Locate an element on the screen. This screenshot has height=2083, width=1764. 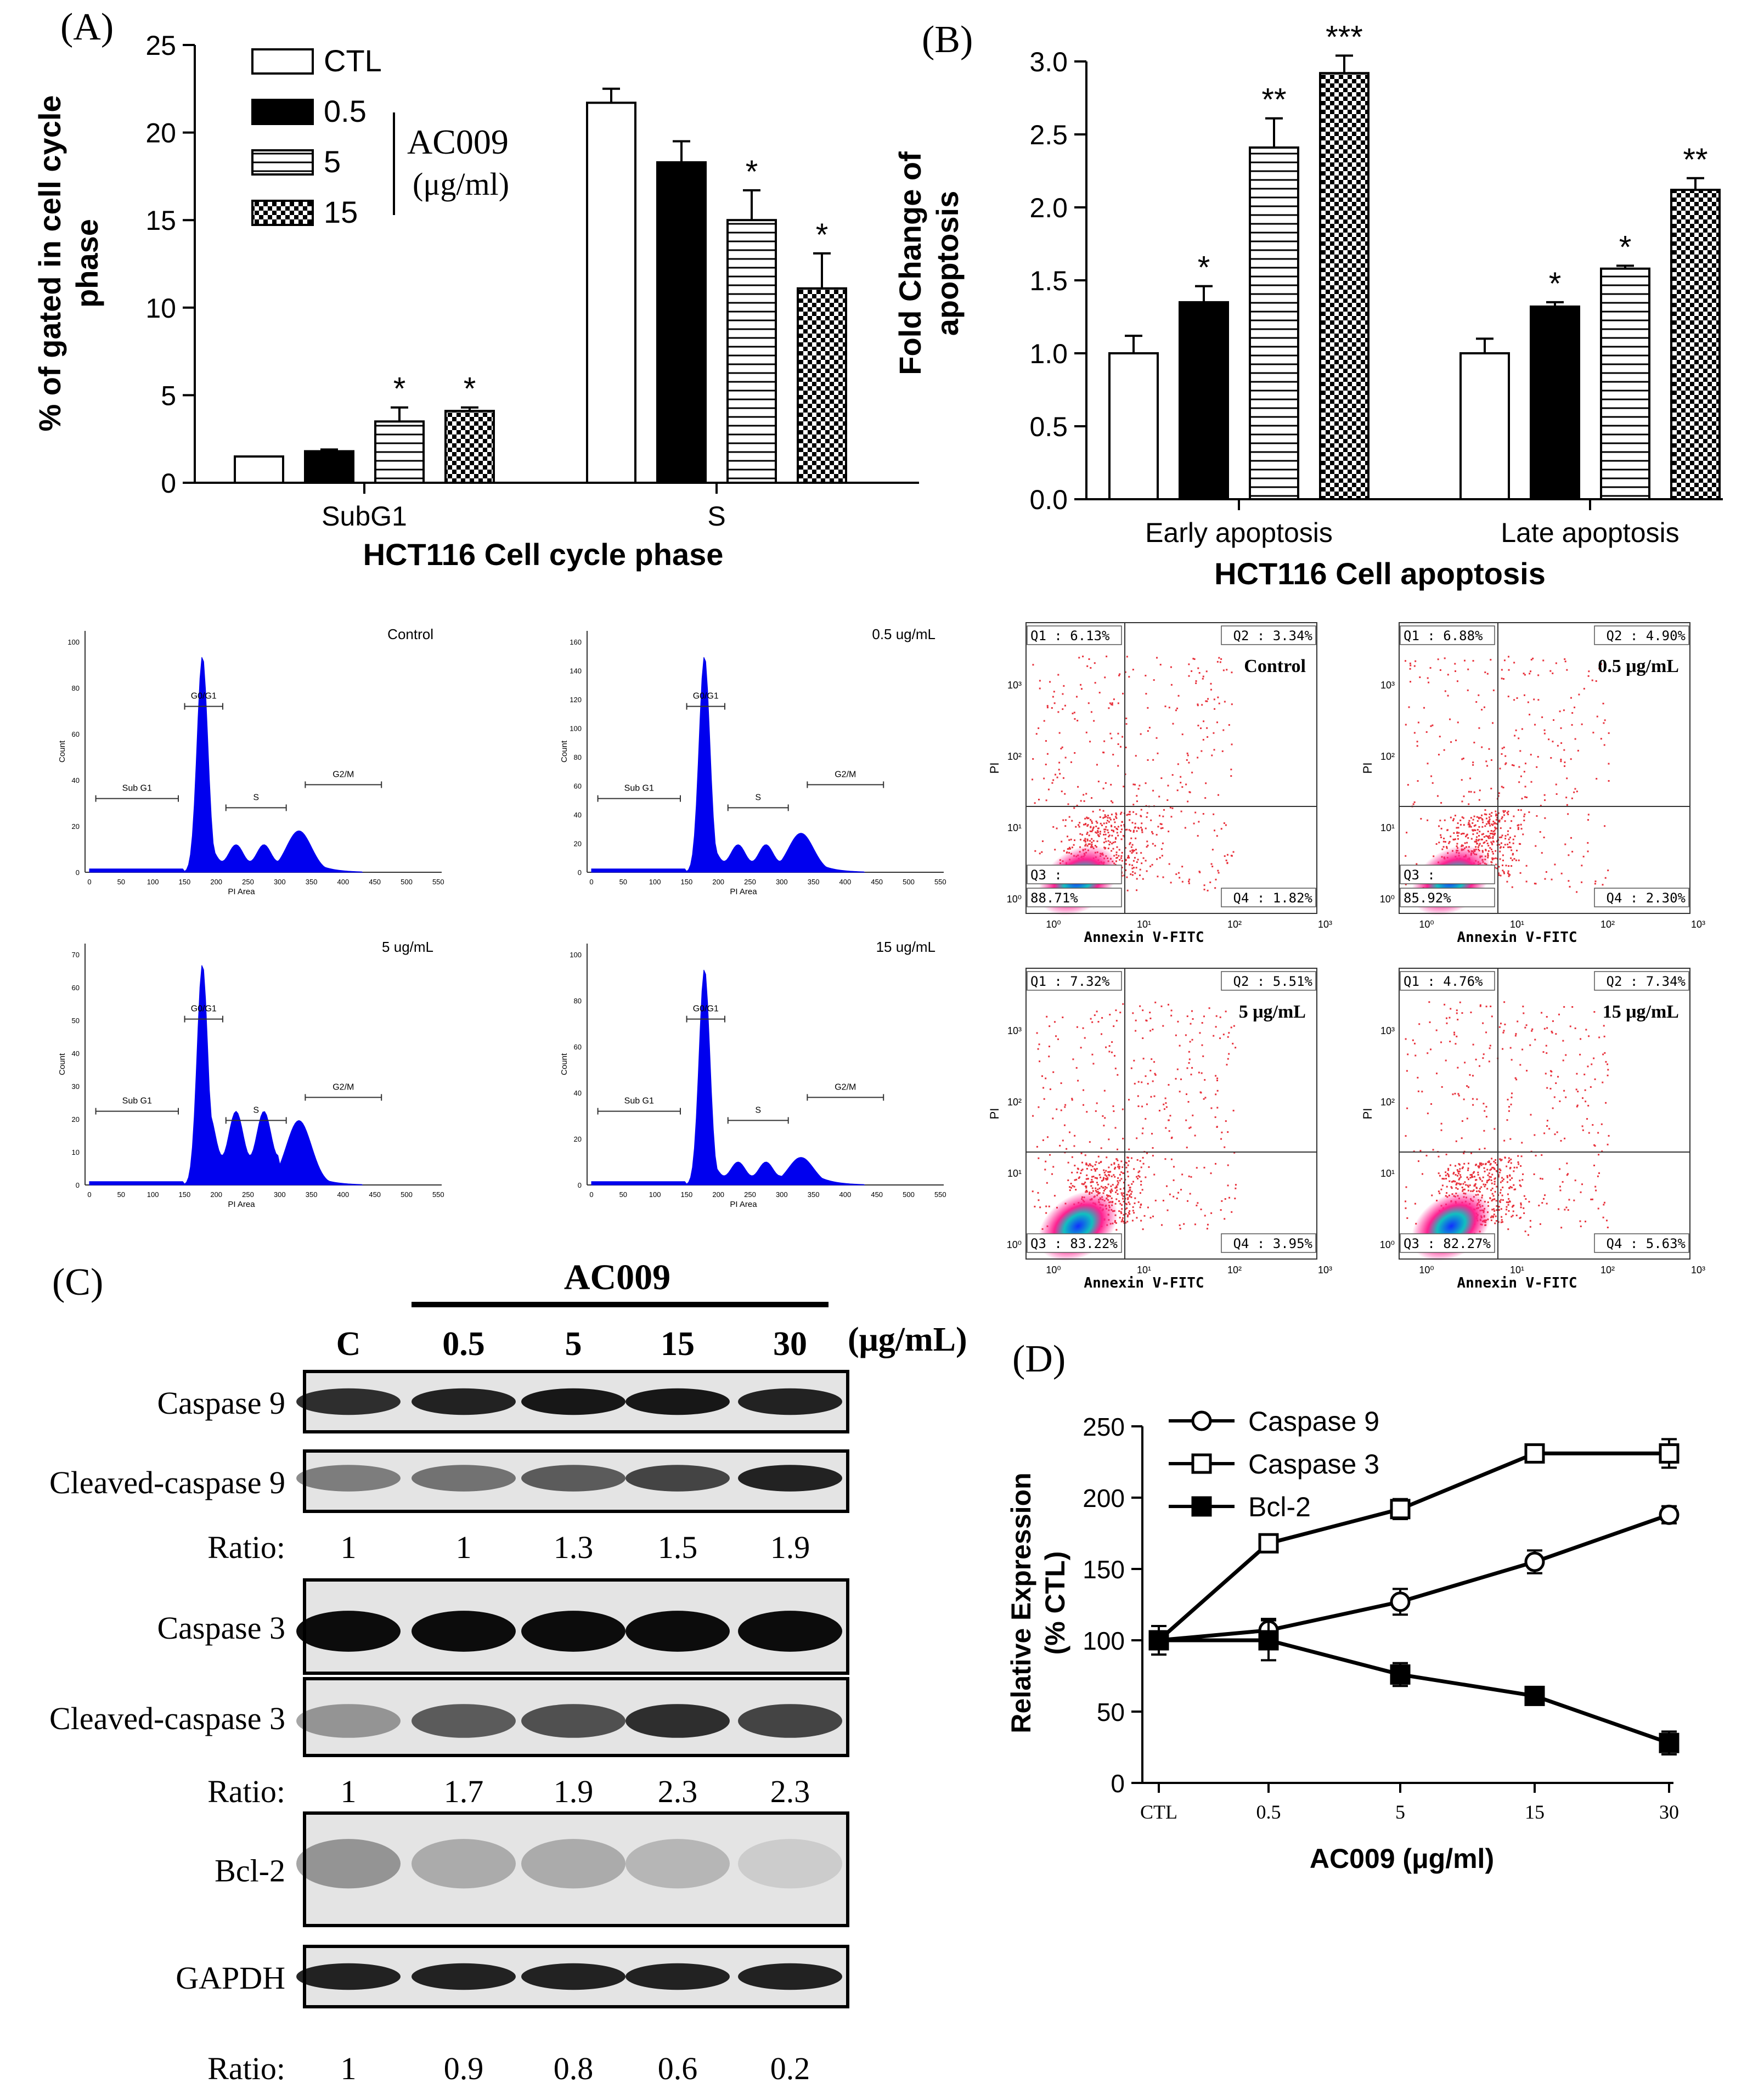
significance-mark: *** is located at coordinates (1344, 37).